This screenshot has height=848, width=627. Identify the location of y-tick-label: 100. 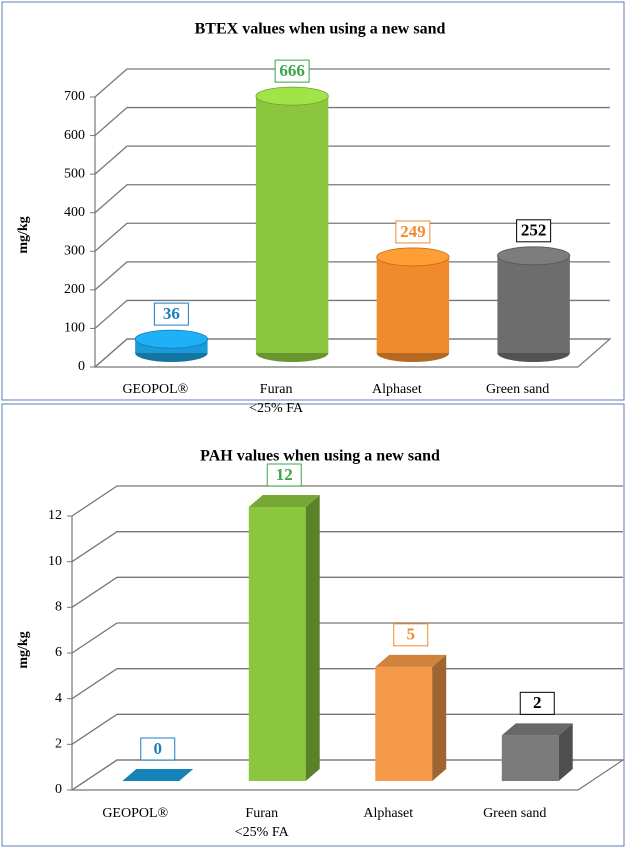
(74, 328).